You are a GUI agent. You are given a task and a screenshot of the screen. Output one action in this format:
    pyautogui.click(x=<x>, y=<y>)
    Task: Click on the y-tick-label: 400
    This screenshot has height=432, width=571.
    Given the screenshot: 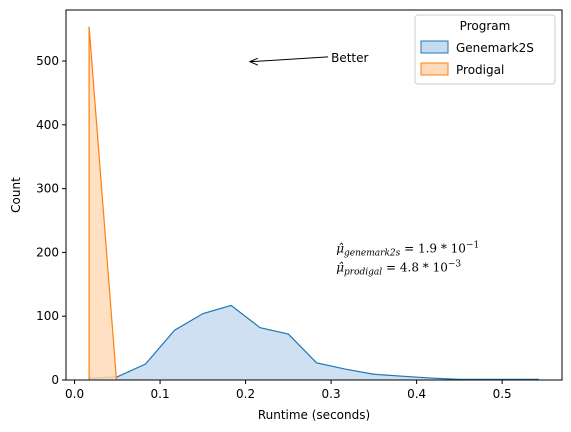 What is the action you would take?
    pyautogui.click(x=47, y=125)
    